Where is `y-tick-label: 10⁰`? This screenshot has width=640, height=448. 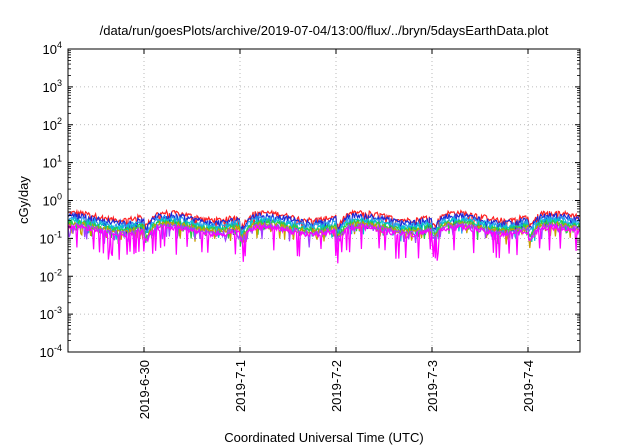 y-tick-label: 10⁰ is located at coordinates (52, 200).